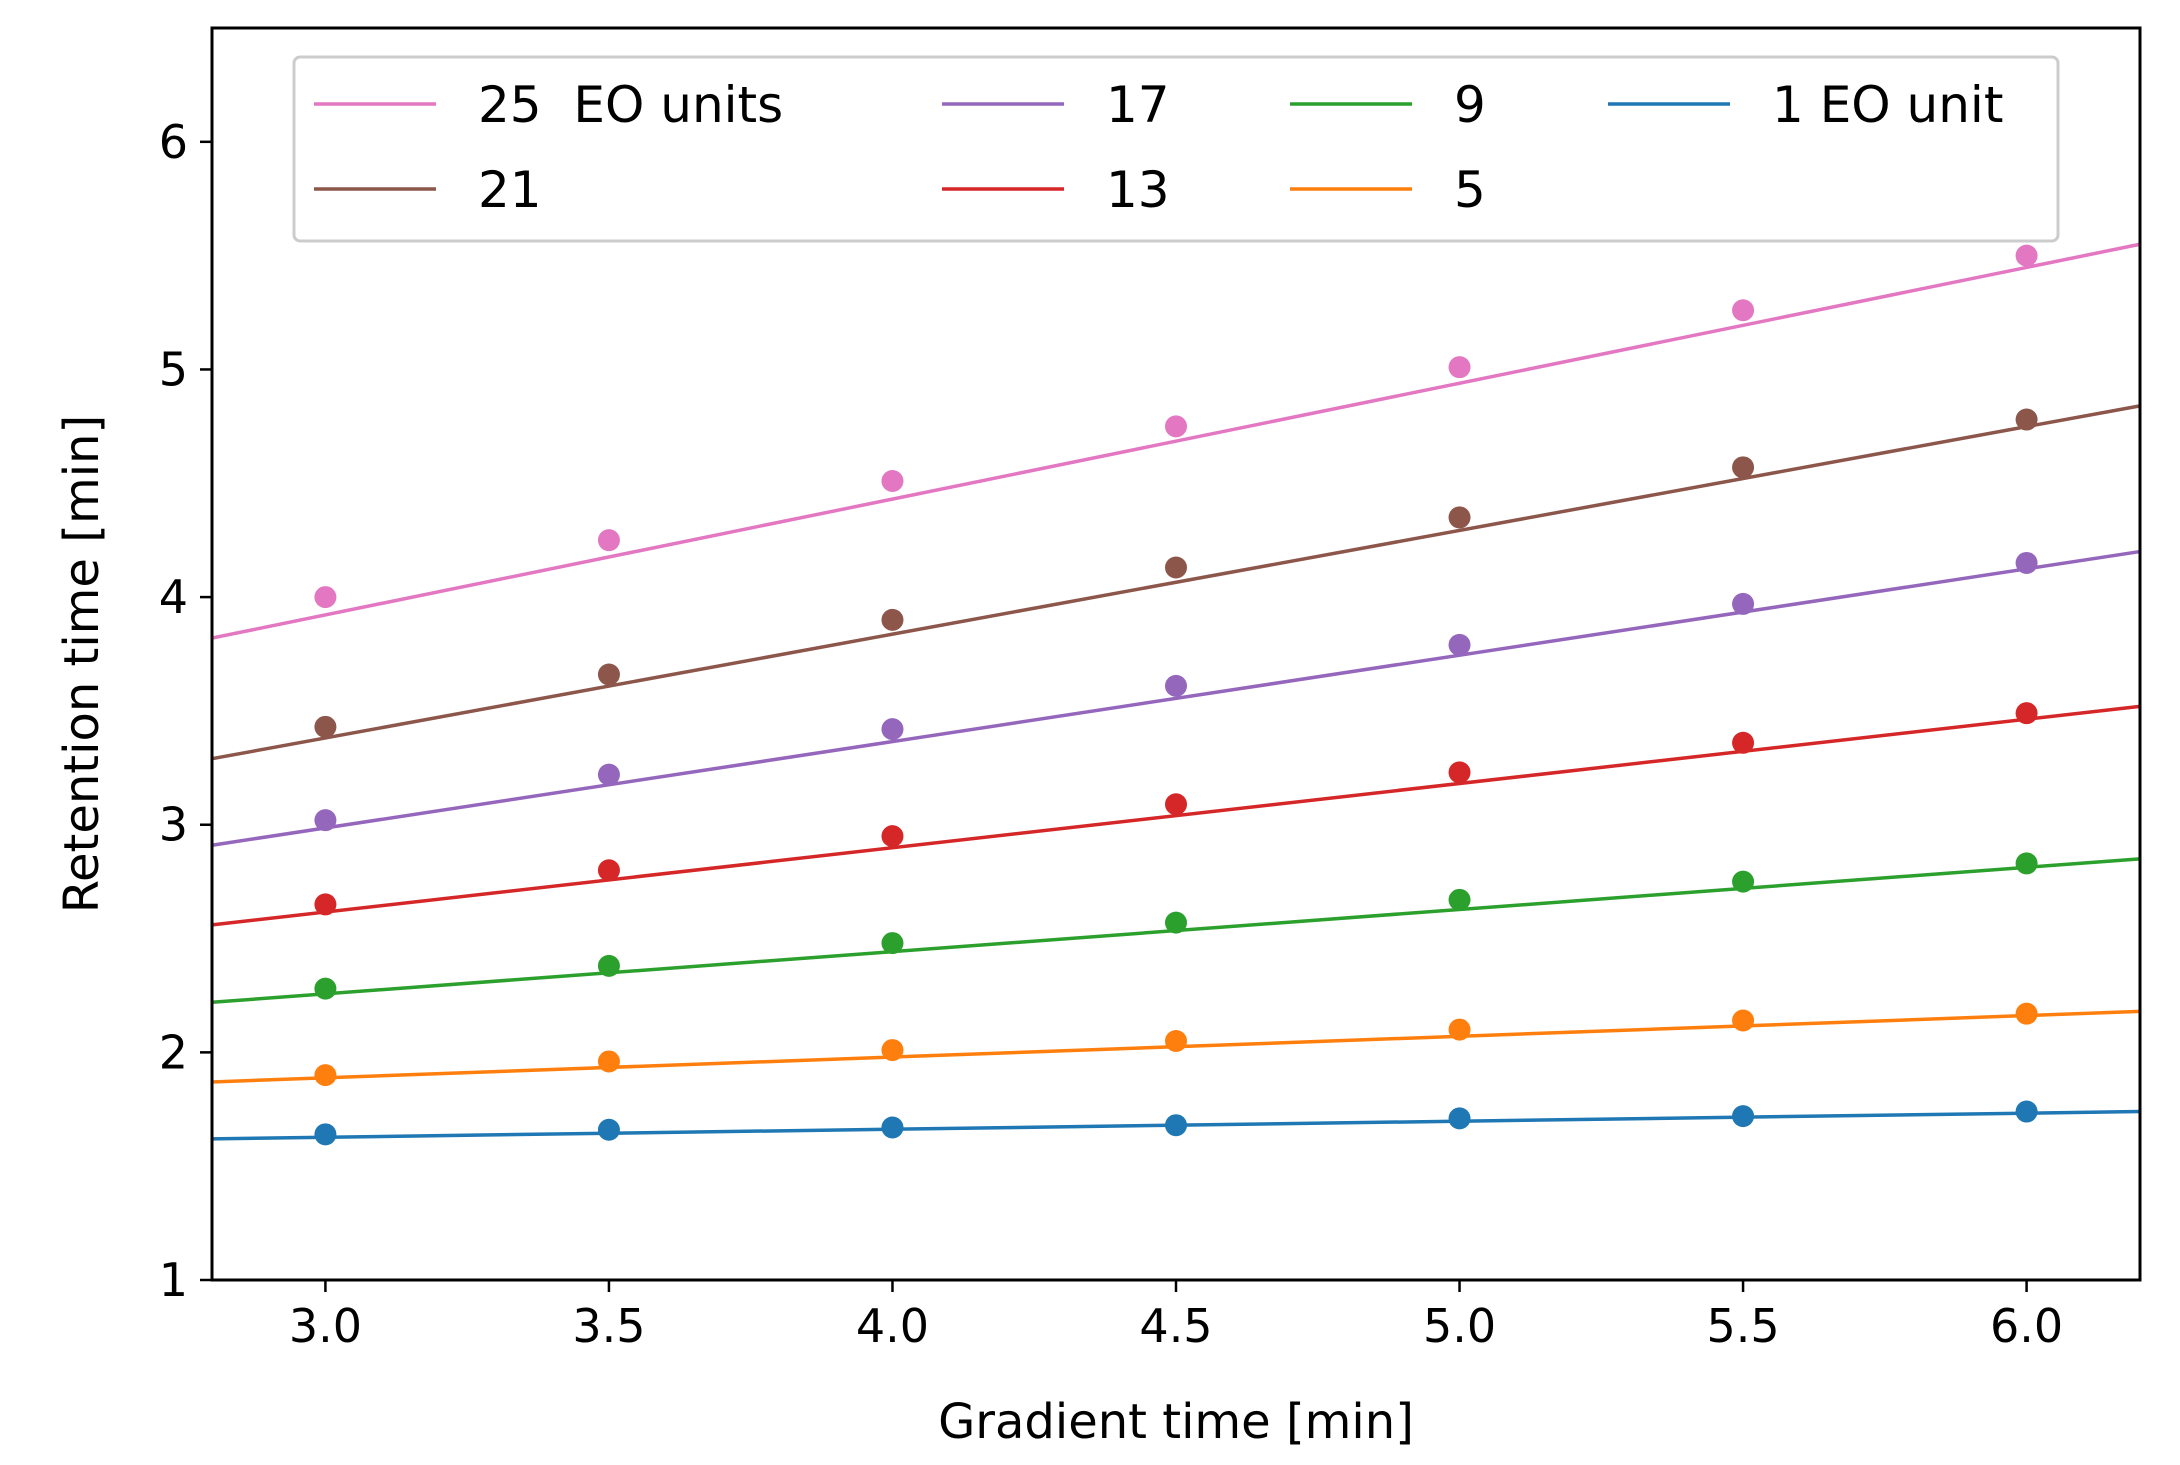  I want to click on legend-item: 25 EO units, so click(548, 105).